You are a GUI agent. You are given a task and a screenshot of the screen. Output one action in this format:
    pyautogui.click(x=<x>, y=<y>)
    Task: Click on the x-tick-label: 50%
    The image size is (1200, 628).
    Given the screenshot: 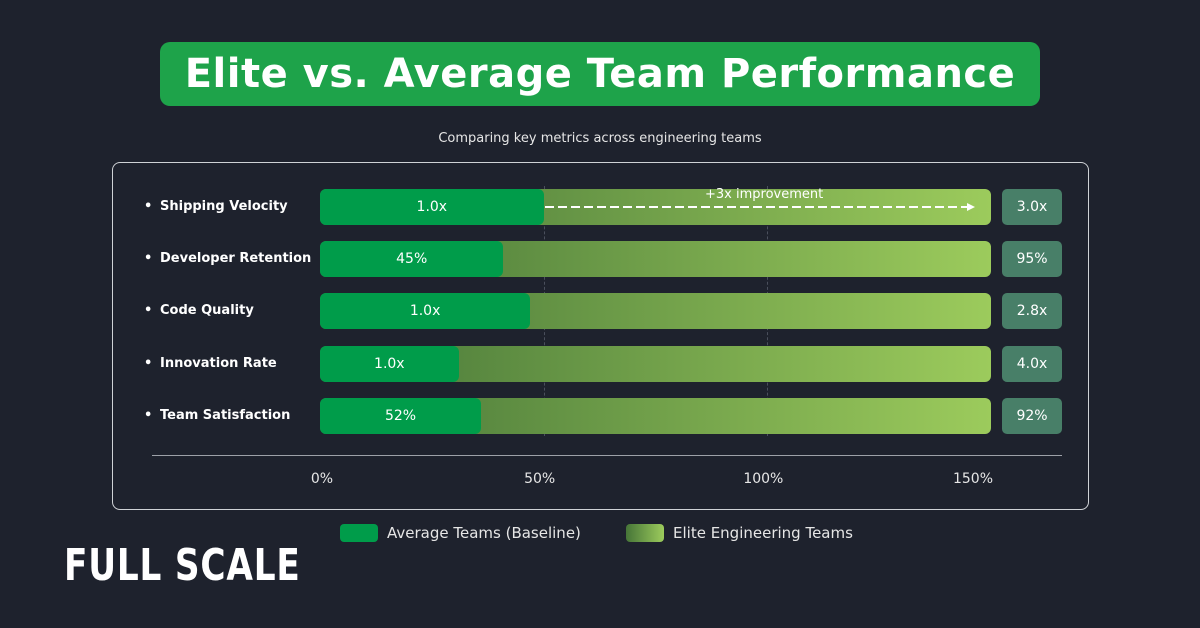 What is the action you would take?
    pyautogui.click(x=540, y=479)
    